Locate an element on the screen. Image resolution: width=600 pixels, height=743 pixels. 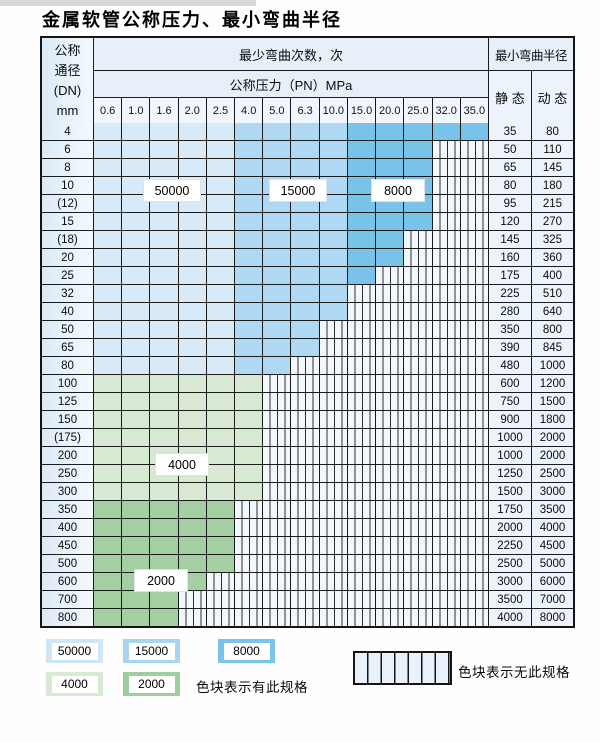
table-row: 20 160 360 is located at coordinates (307, 258).